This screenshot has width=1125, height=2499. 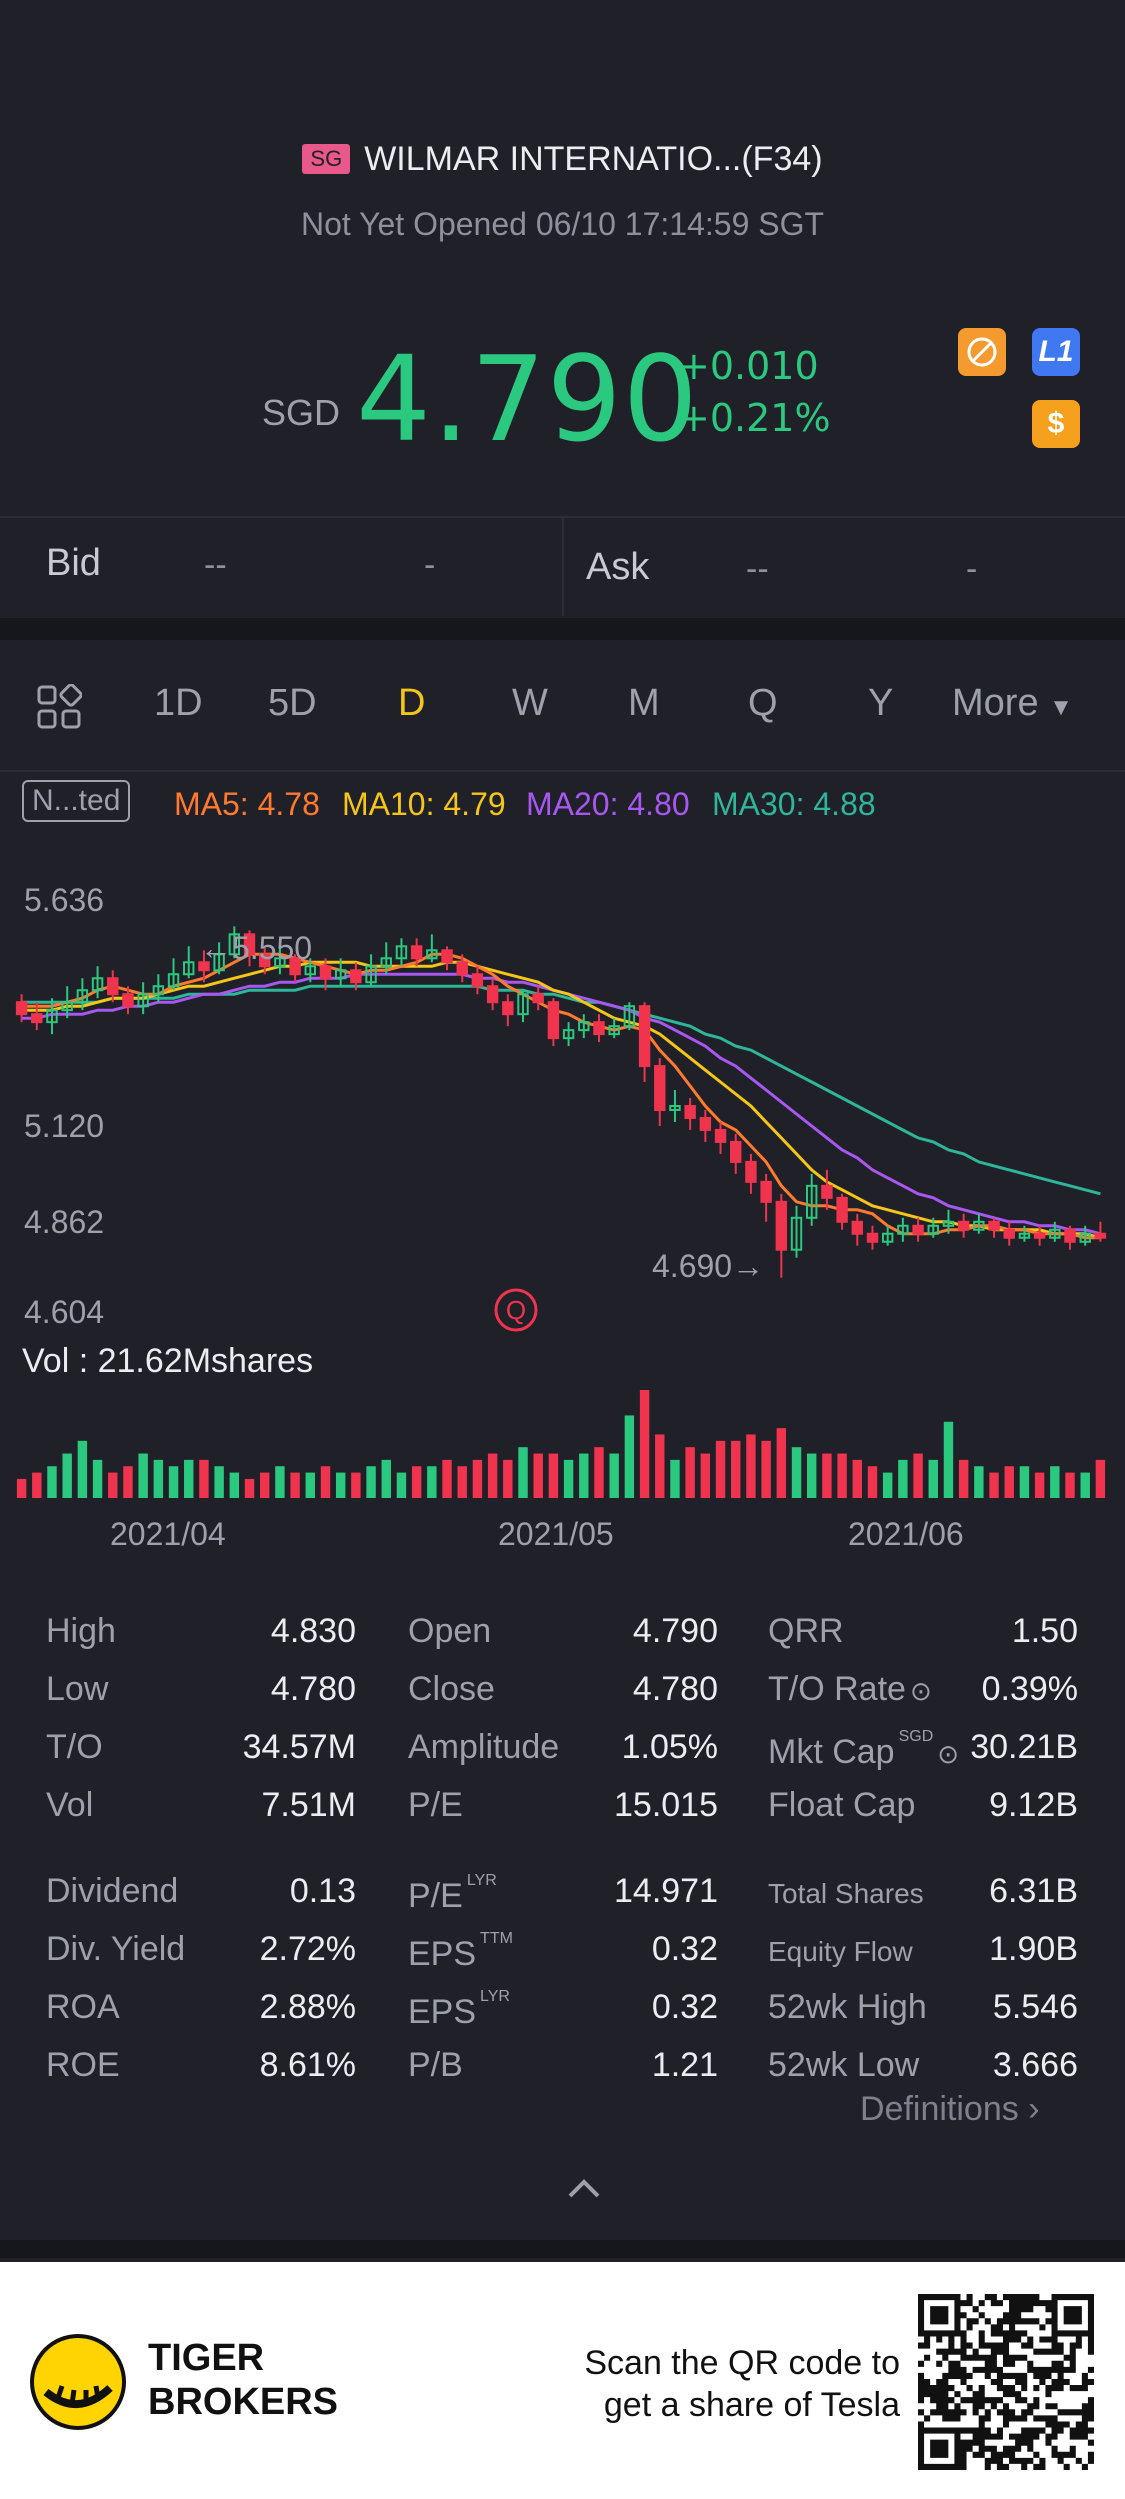 I want to click on chevron-up-icon, so click(x=584, y=2190).